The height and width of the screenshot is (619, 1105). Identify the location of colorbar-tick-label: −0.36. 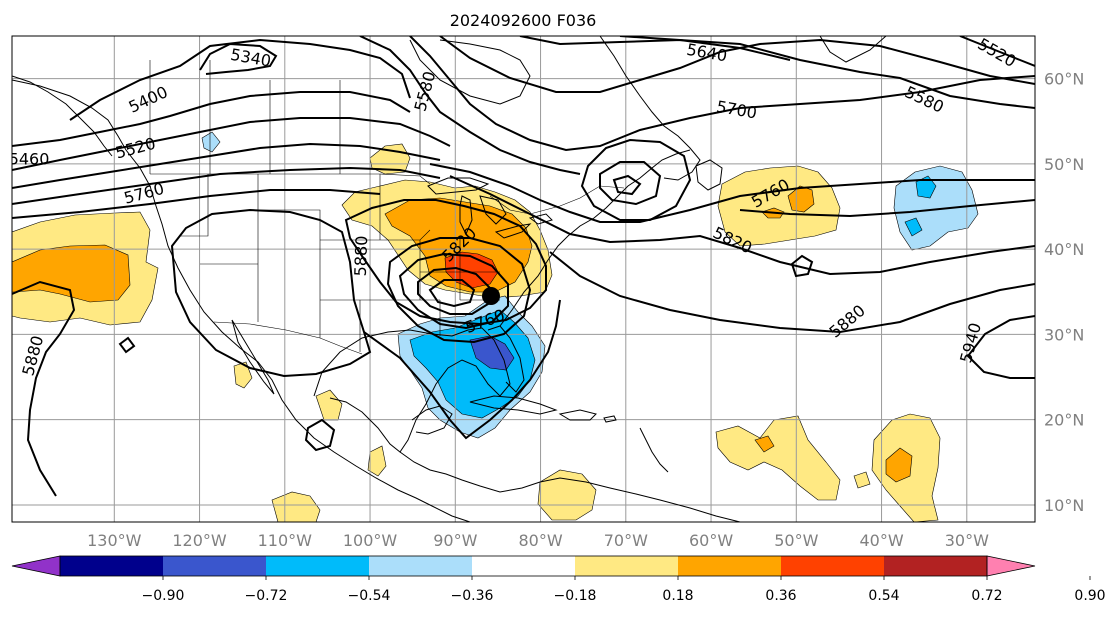
(472, 596).